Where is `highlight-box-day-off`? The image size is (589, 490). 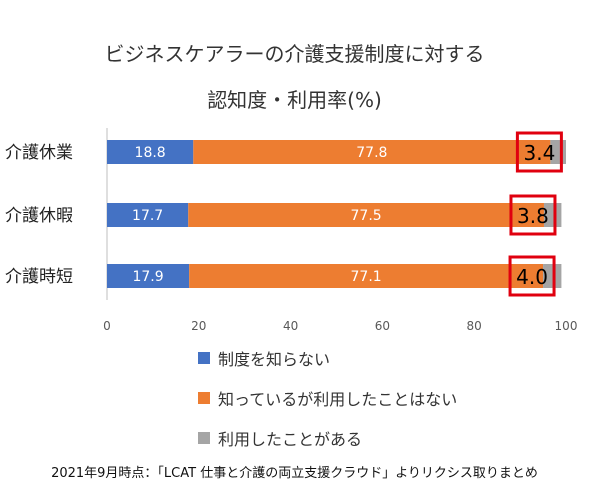 highlight-box-day-off is located at coordinates (533, 215).